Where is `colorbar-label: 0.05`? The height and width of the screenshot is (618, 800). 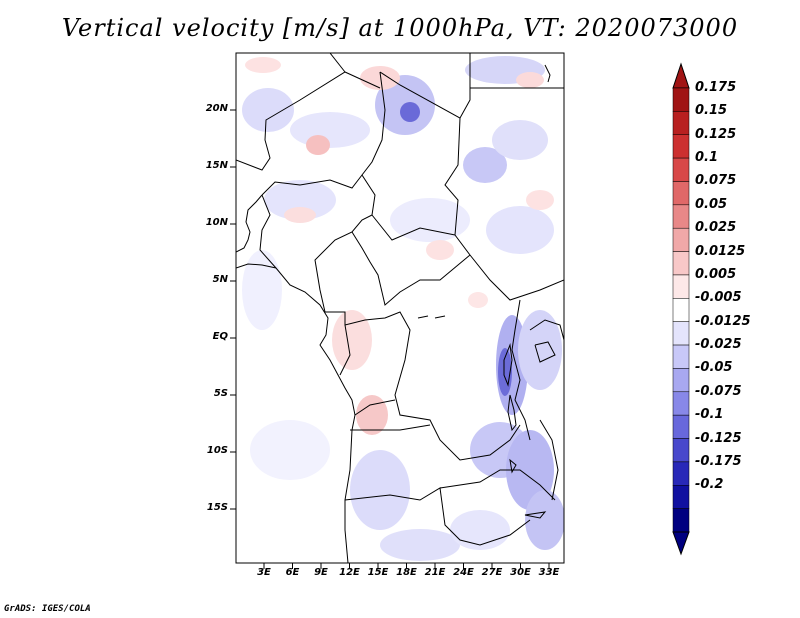
colorbar-label: 0.05 is located at coordinates (711, 204).